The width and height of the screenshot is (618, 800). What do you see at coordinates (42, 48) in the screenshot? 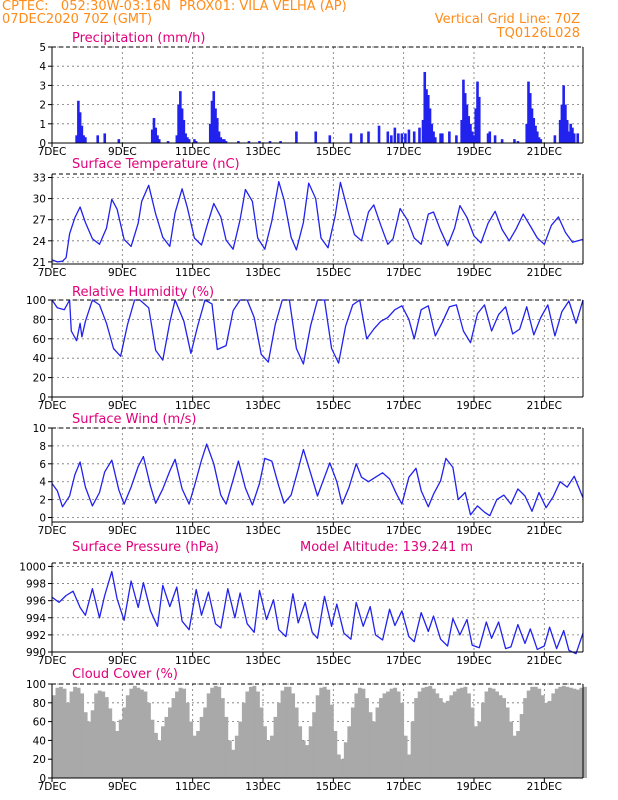
I see `y-tick-label: 5` at bounding box center [42, 48].